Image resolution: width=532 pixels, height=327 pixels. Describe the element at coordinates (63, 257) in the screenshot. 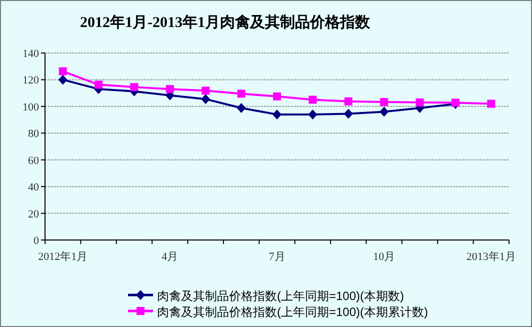

I see `x-tick-label: 2012年1月` at that location.